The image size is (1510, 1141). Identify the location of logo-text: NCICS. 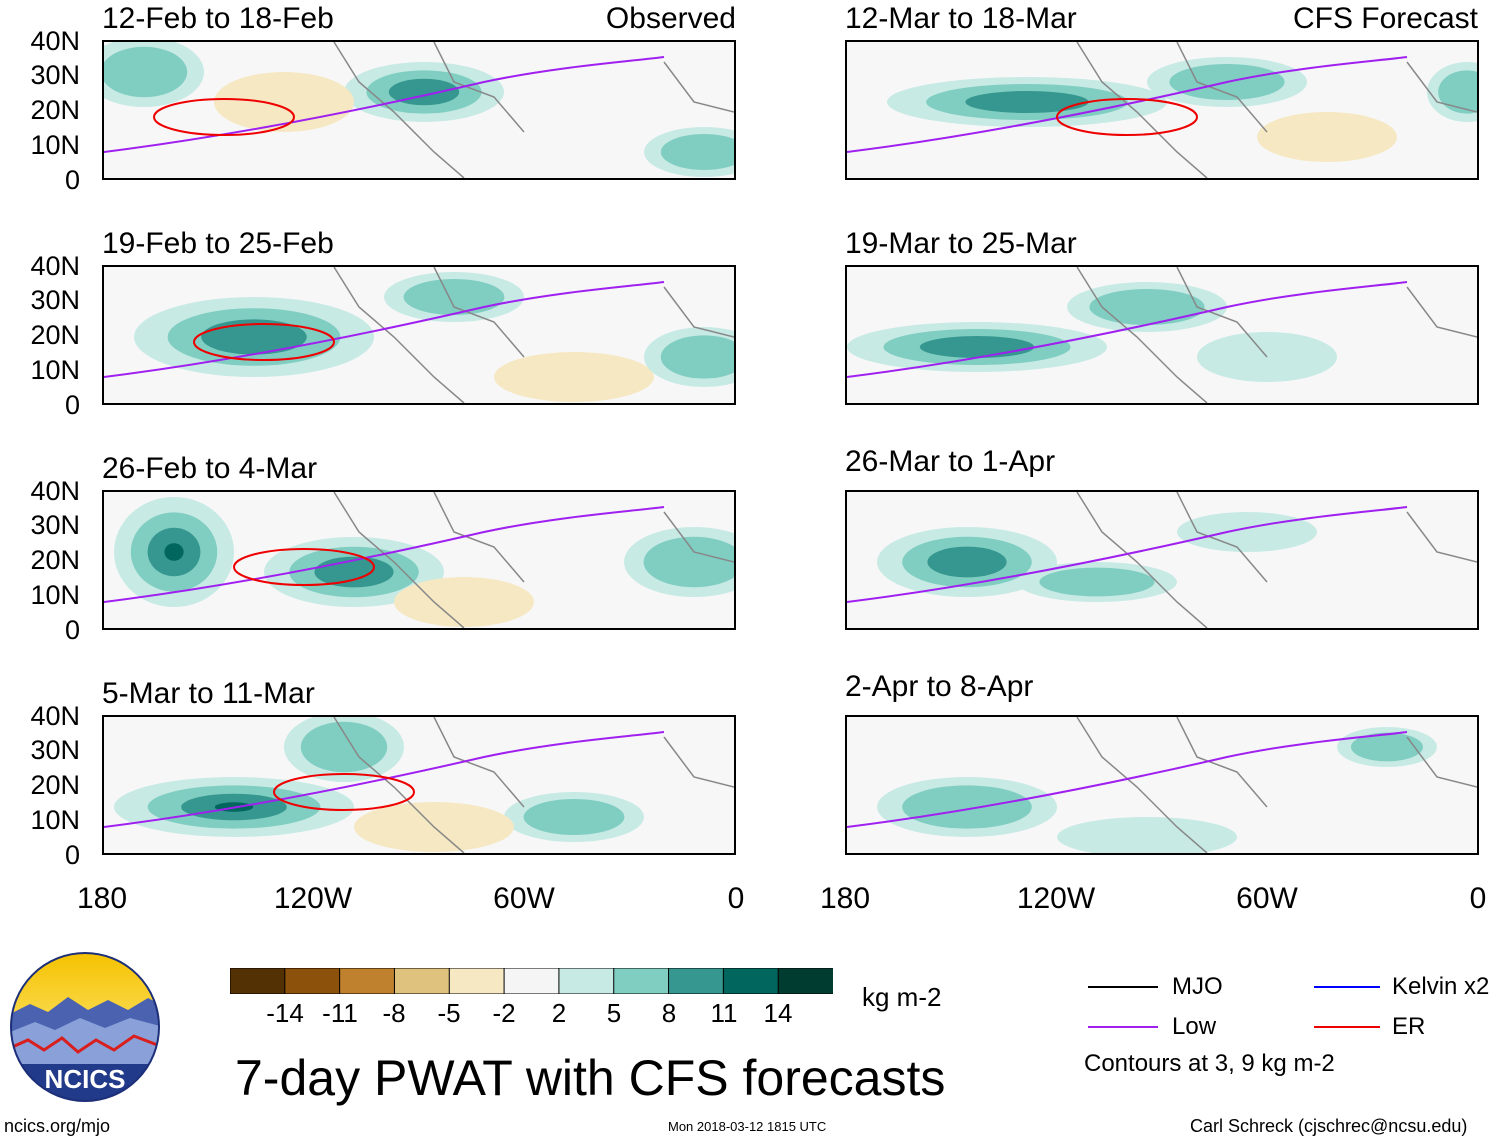
(85, 1079).